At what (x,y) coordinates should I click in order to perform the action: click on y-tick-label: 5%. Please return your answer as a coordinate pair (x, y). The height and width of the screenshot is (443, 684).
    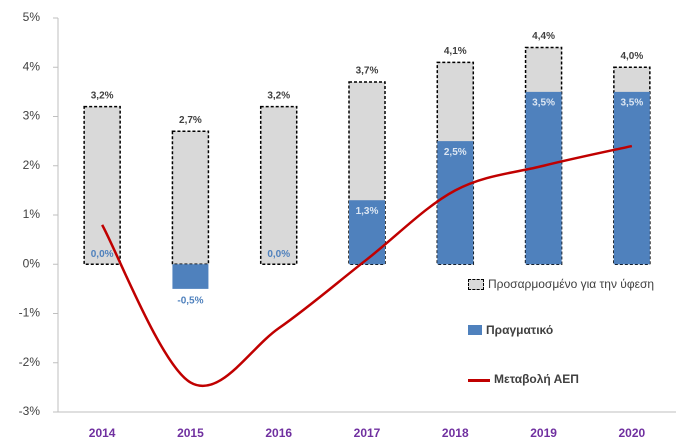
    Looking at the image, I should click on (32, 17).